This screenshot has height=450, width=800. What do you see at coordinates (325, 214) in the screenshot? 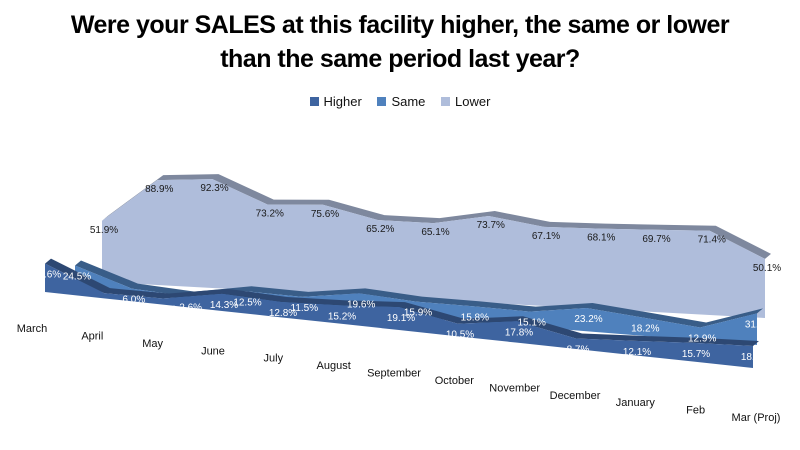
I see `data-label-lower-4: 75.6%` at bounding box center [325, 214].